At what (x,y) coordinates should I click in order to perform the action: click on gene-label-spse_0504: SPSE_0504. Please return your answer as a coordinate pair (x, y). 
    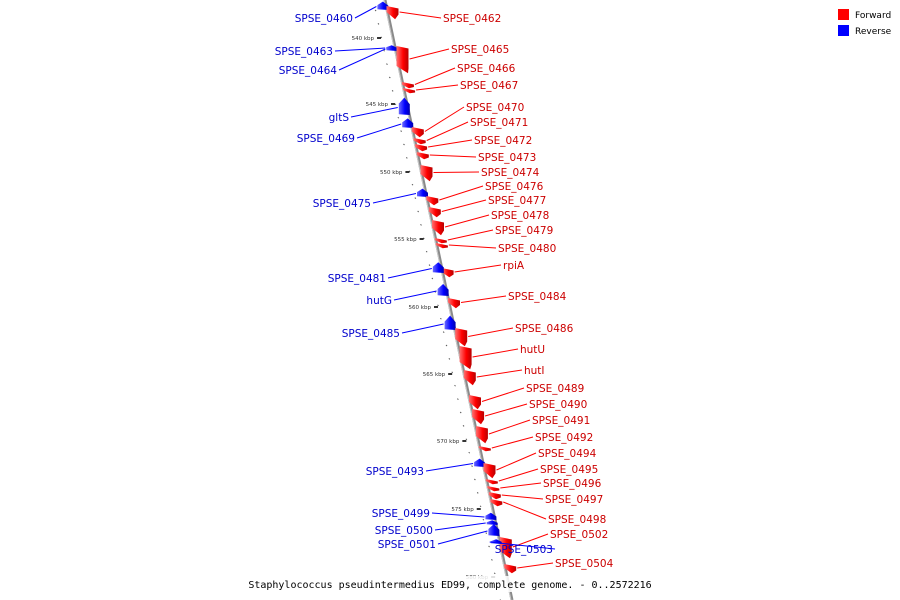
    Looking at the image, I should click on (584, 564).